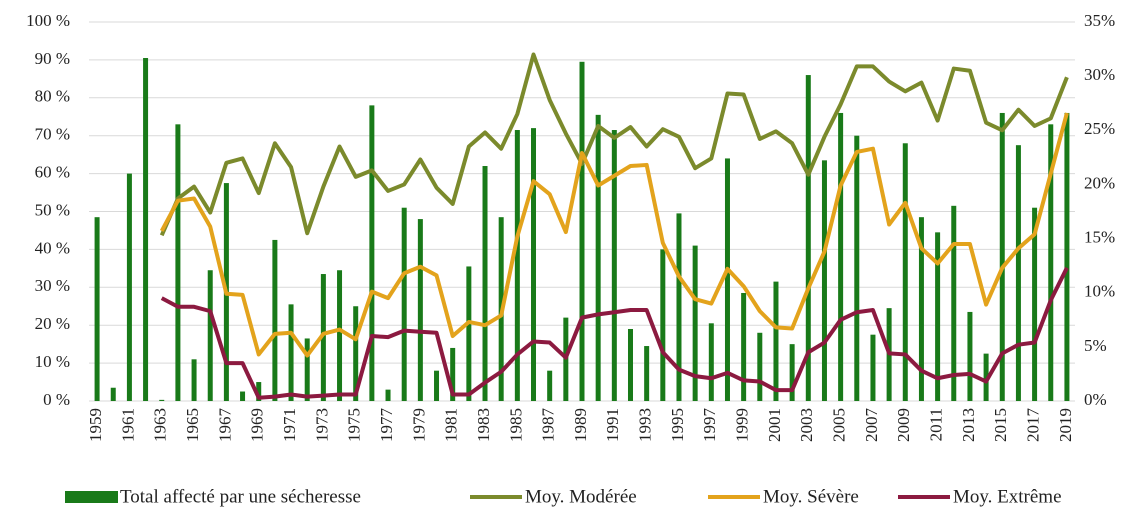 This screenshot has width=1142, height=511. Describe the element at coordinates (52, 247) in the screenshot. I see `y-tick-label: 40 %` at that location.